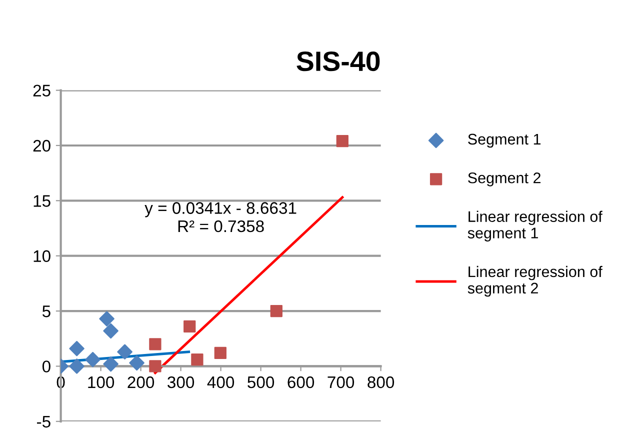  What do you see at coordinates (535, 281) in the screenshot?
I see `legend-label: Linear regression of segment 2` at bounding box center [535, 281].